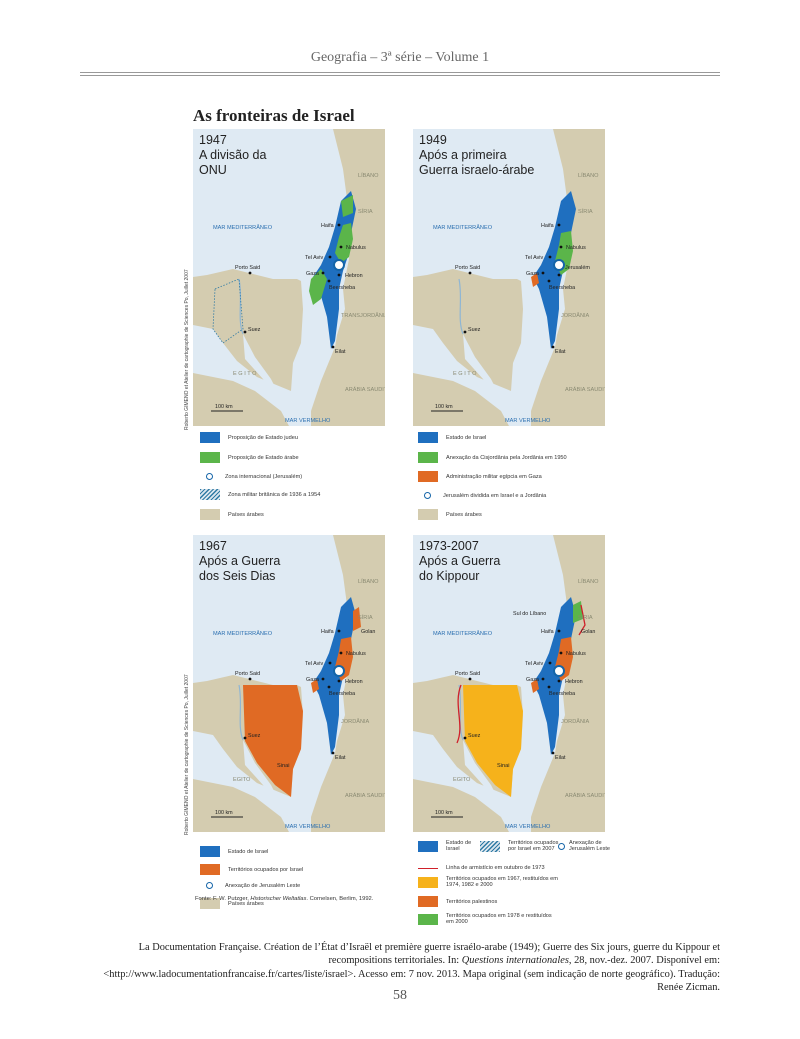 This screenshot has height=1039, width=800. What do you see at coordinates (480, 476) in the screenshot?
I see `legend-item: Administração militar egípcia em Gaza` at bounding box center [480, 476].